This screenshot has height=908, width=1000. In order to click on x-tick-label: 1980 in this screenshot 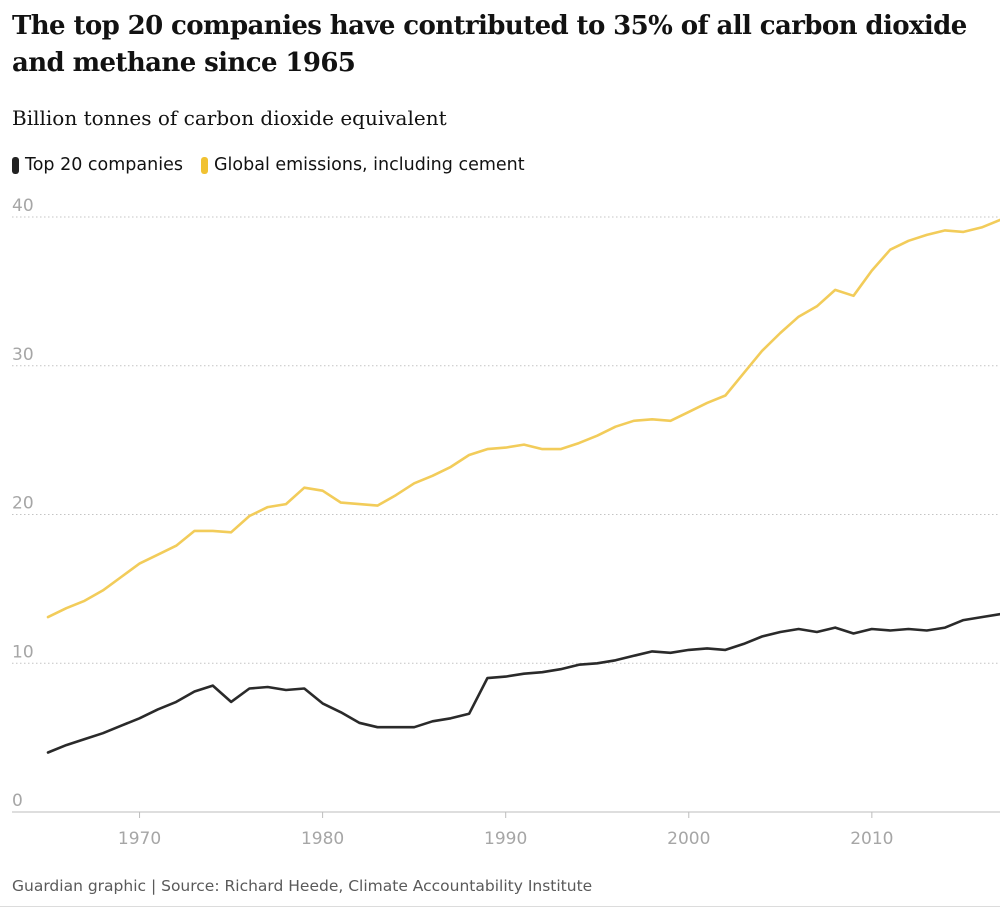, I will do `click(322, 839)`.